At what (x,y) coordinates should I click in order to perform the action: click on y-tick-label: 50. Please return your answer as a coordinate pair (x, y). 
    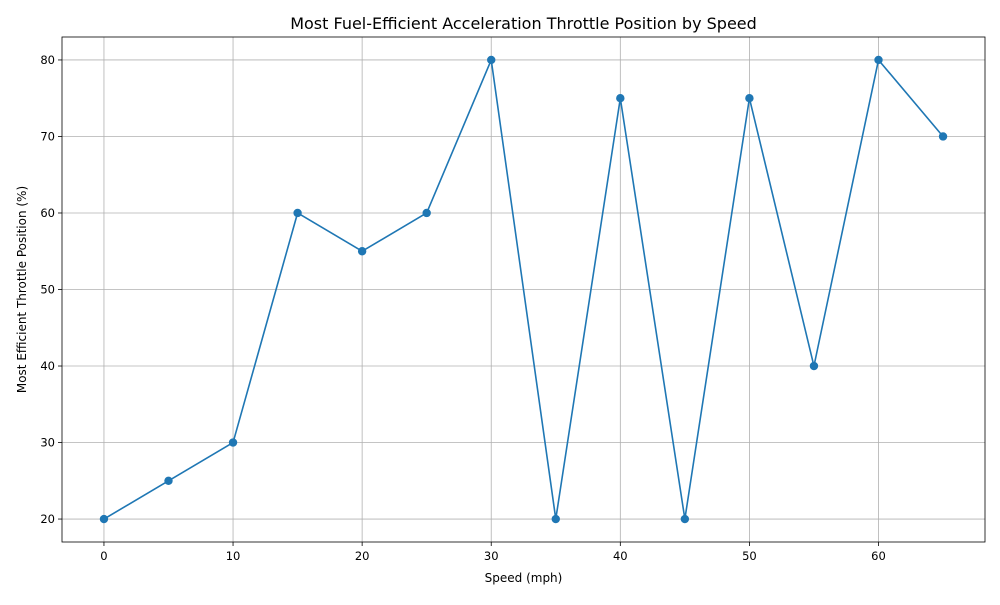
    Looking at the image, I should click on (47, 290).